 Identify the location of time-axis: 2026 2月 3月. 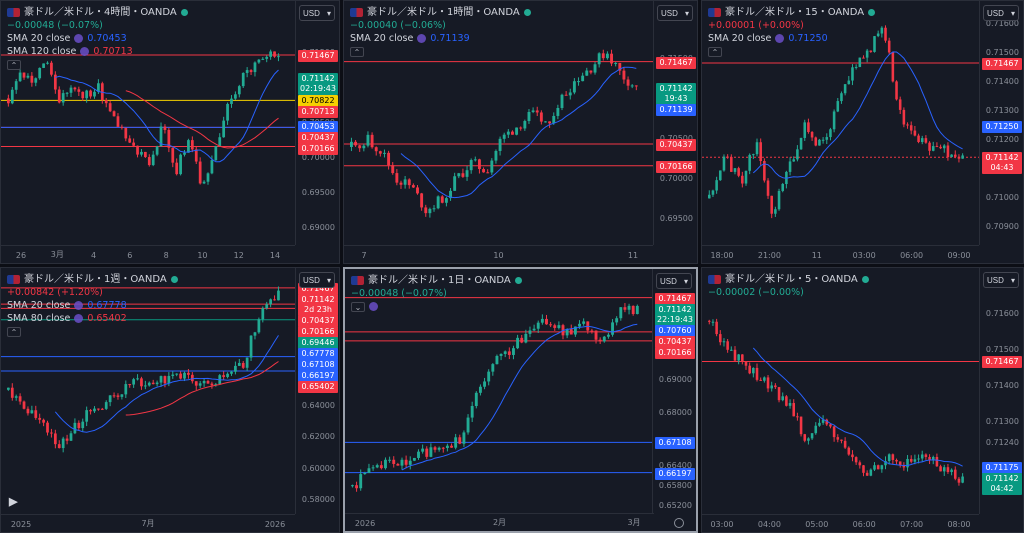
(499, 522).